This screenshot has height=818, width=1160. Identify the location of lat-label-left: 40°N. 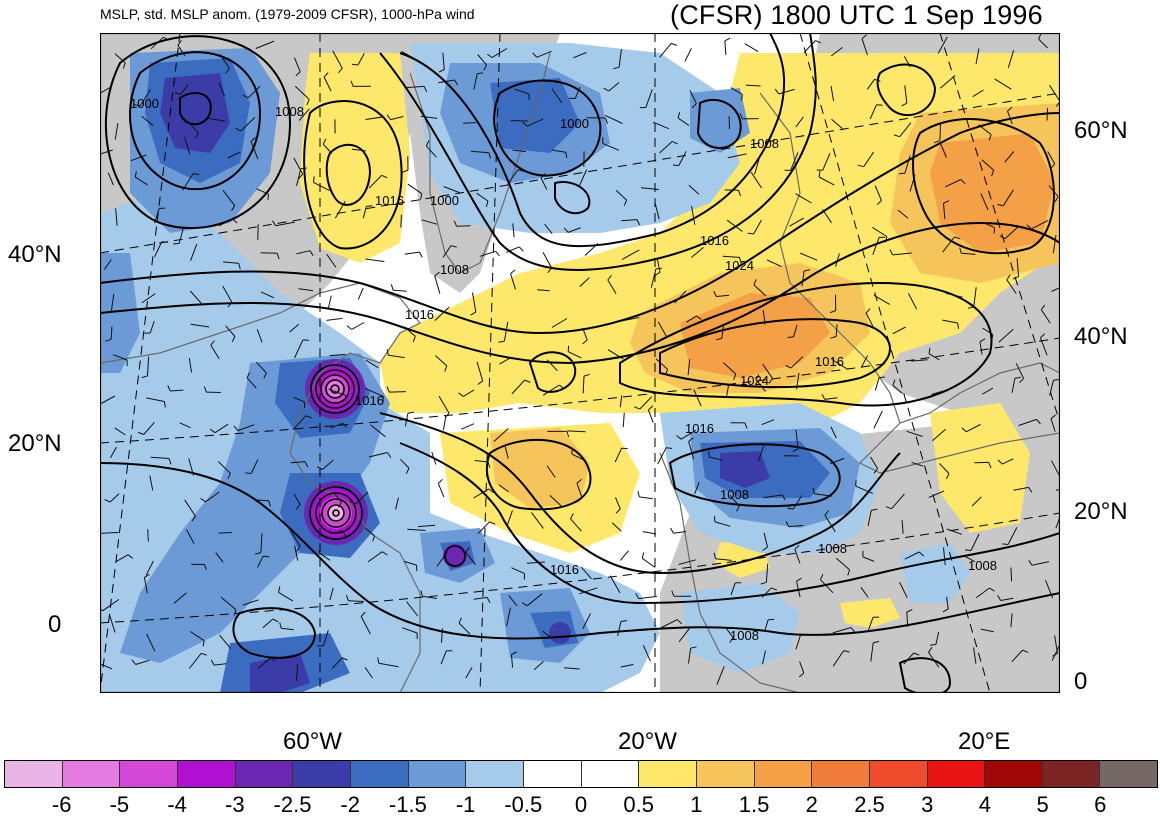
(35, 255).